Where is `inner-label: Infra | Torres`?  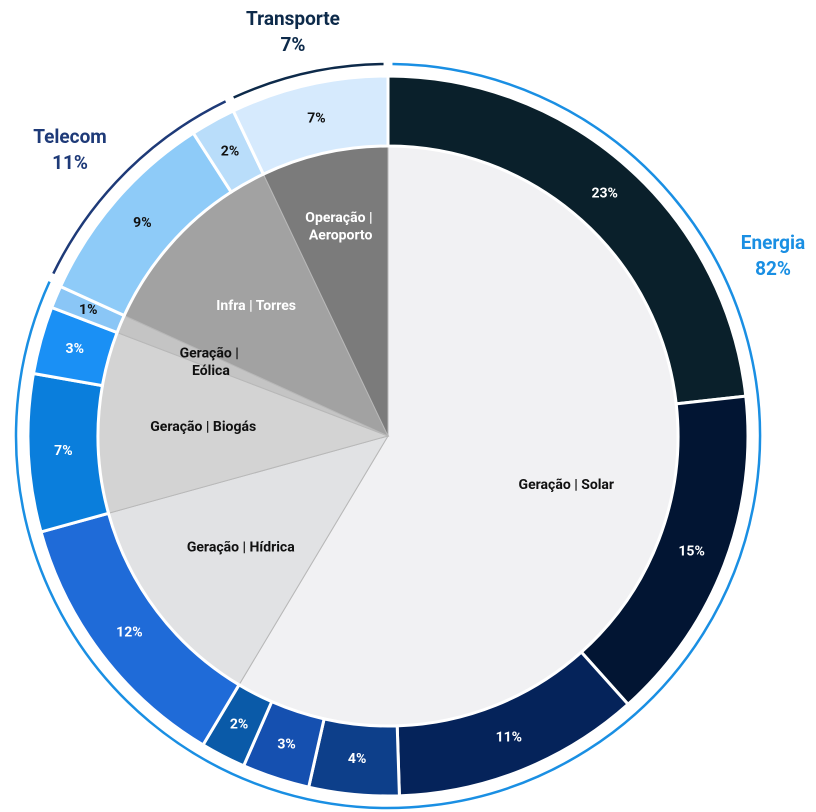 inner-label: Infra | Torres is located at coordinates (256, 306).